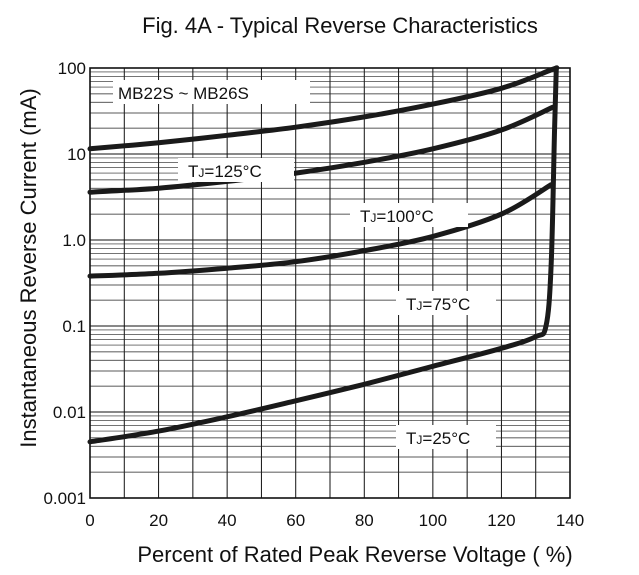  I want to click on y-axis-label: Instantaneous Reverse Current (mA), so click(28, 268).